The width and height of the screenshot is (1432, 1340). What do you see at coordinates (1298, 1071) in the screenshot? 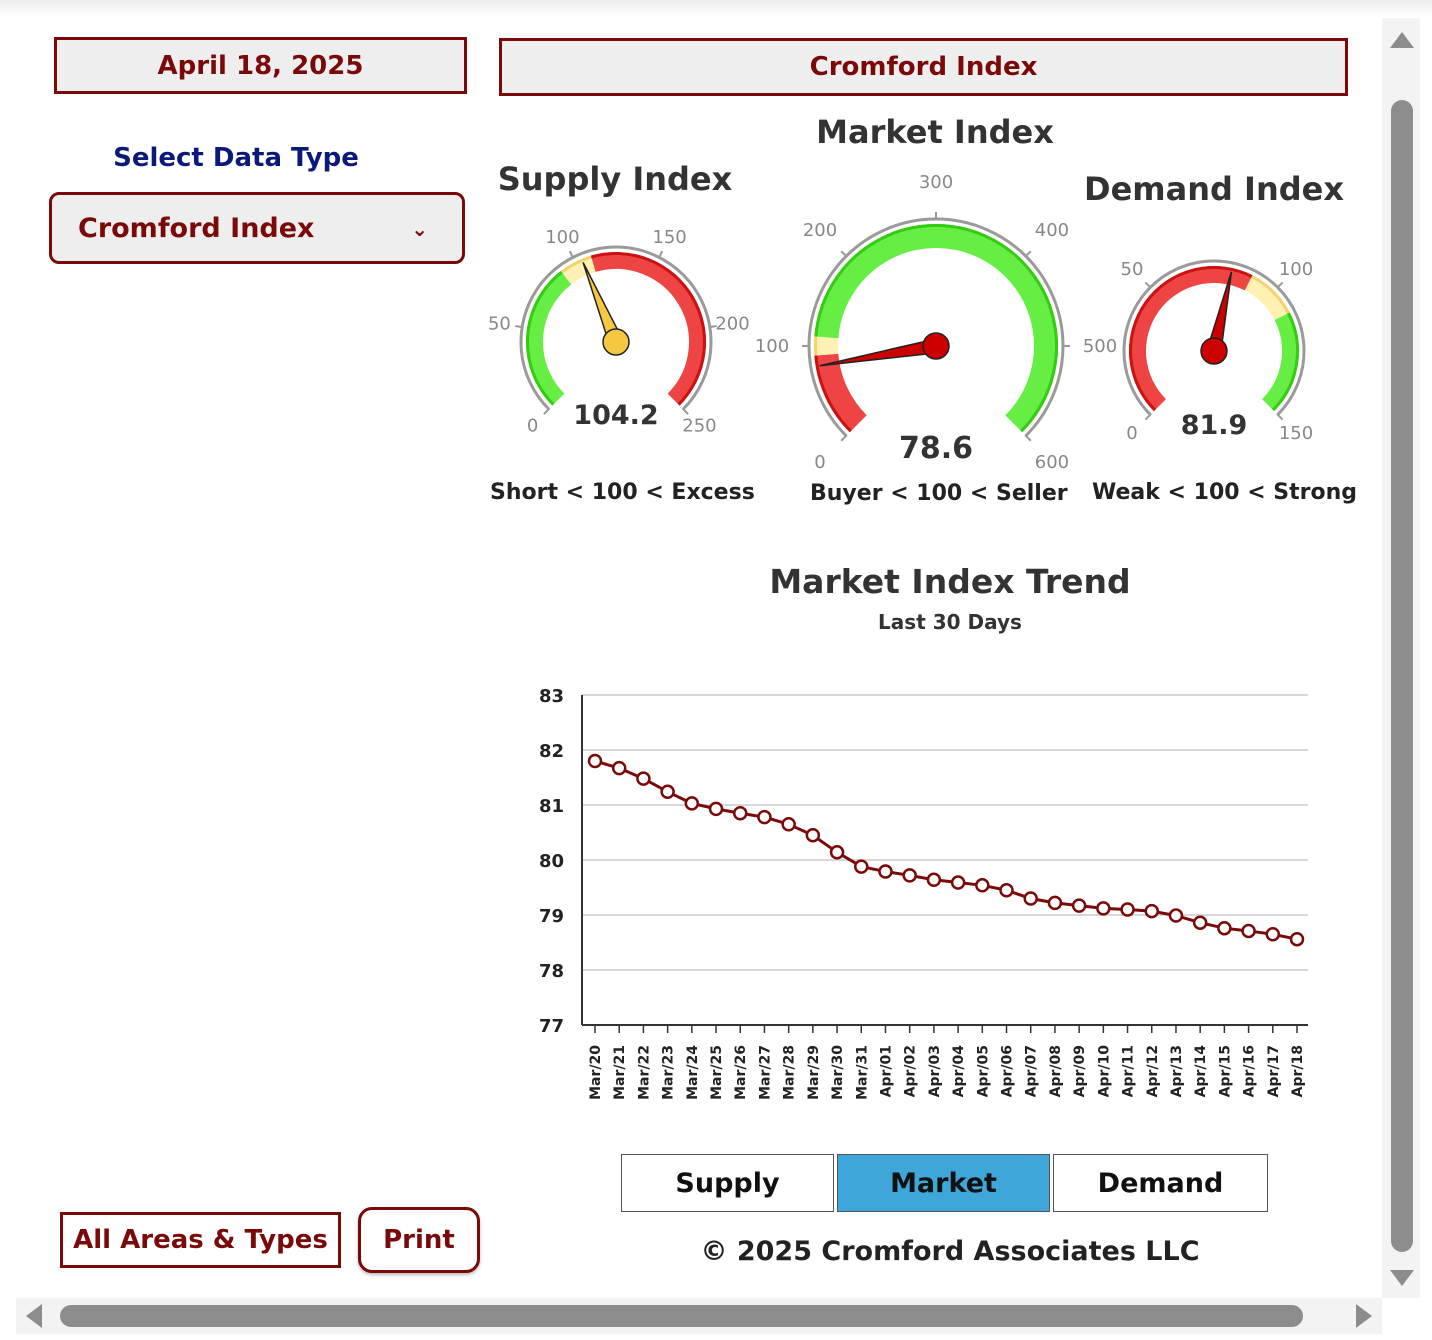
I see `trend-x-tick-label: Apr/18` at bounding box center [1298, 1071].